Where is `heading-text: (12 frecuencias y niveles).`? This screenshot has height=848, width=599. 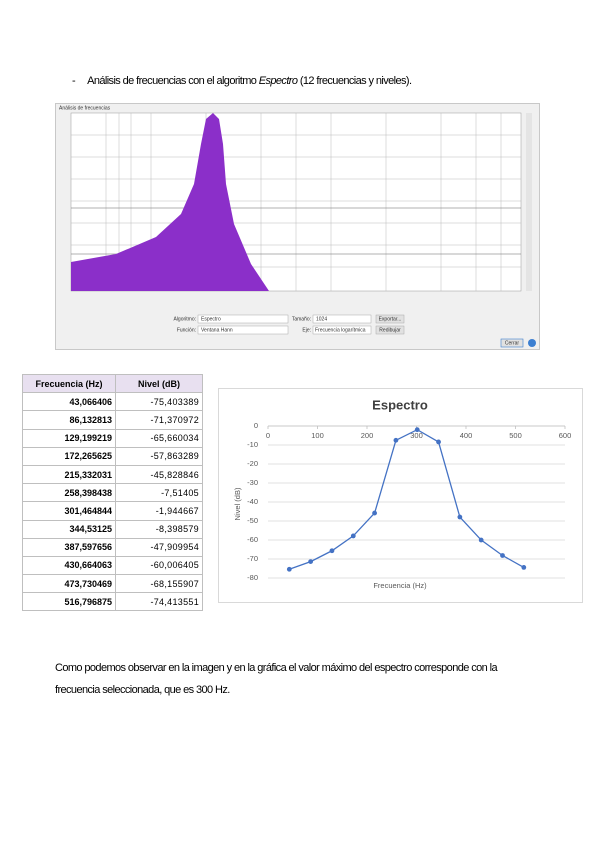 heading-text: (12 frecuencias y niveles). is located at coordinates (354, 81).